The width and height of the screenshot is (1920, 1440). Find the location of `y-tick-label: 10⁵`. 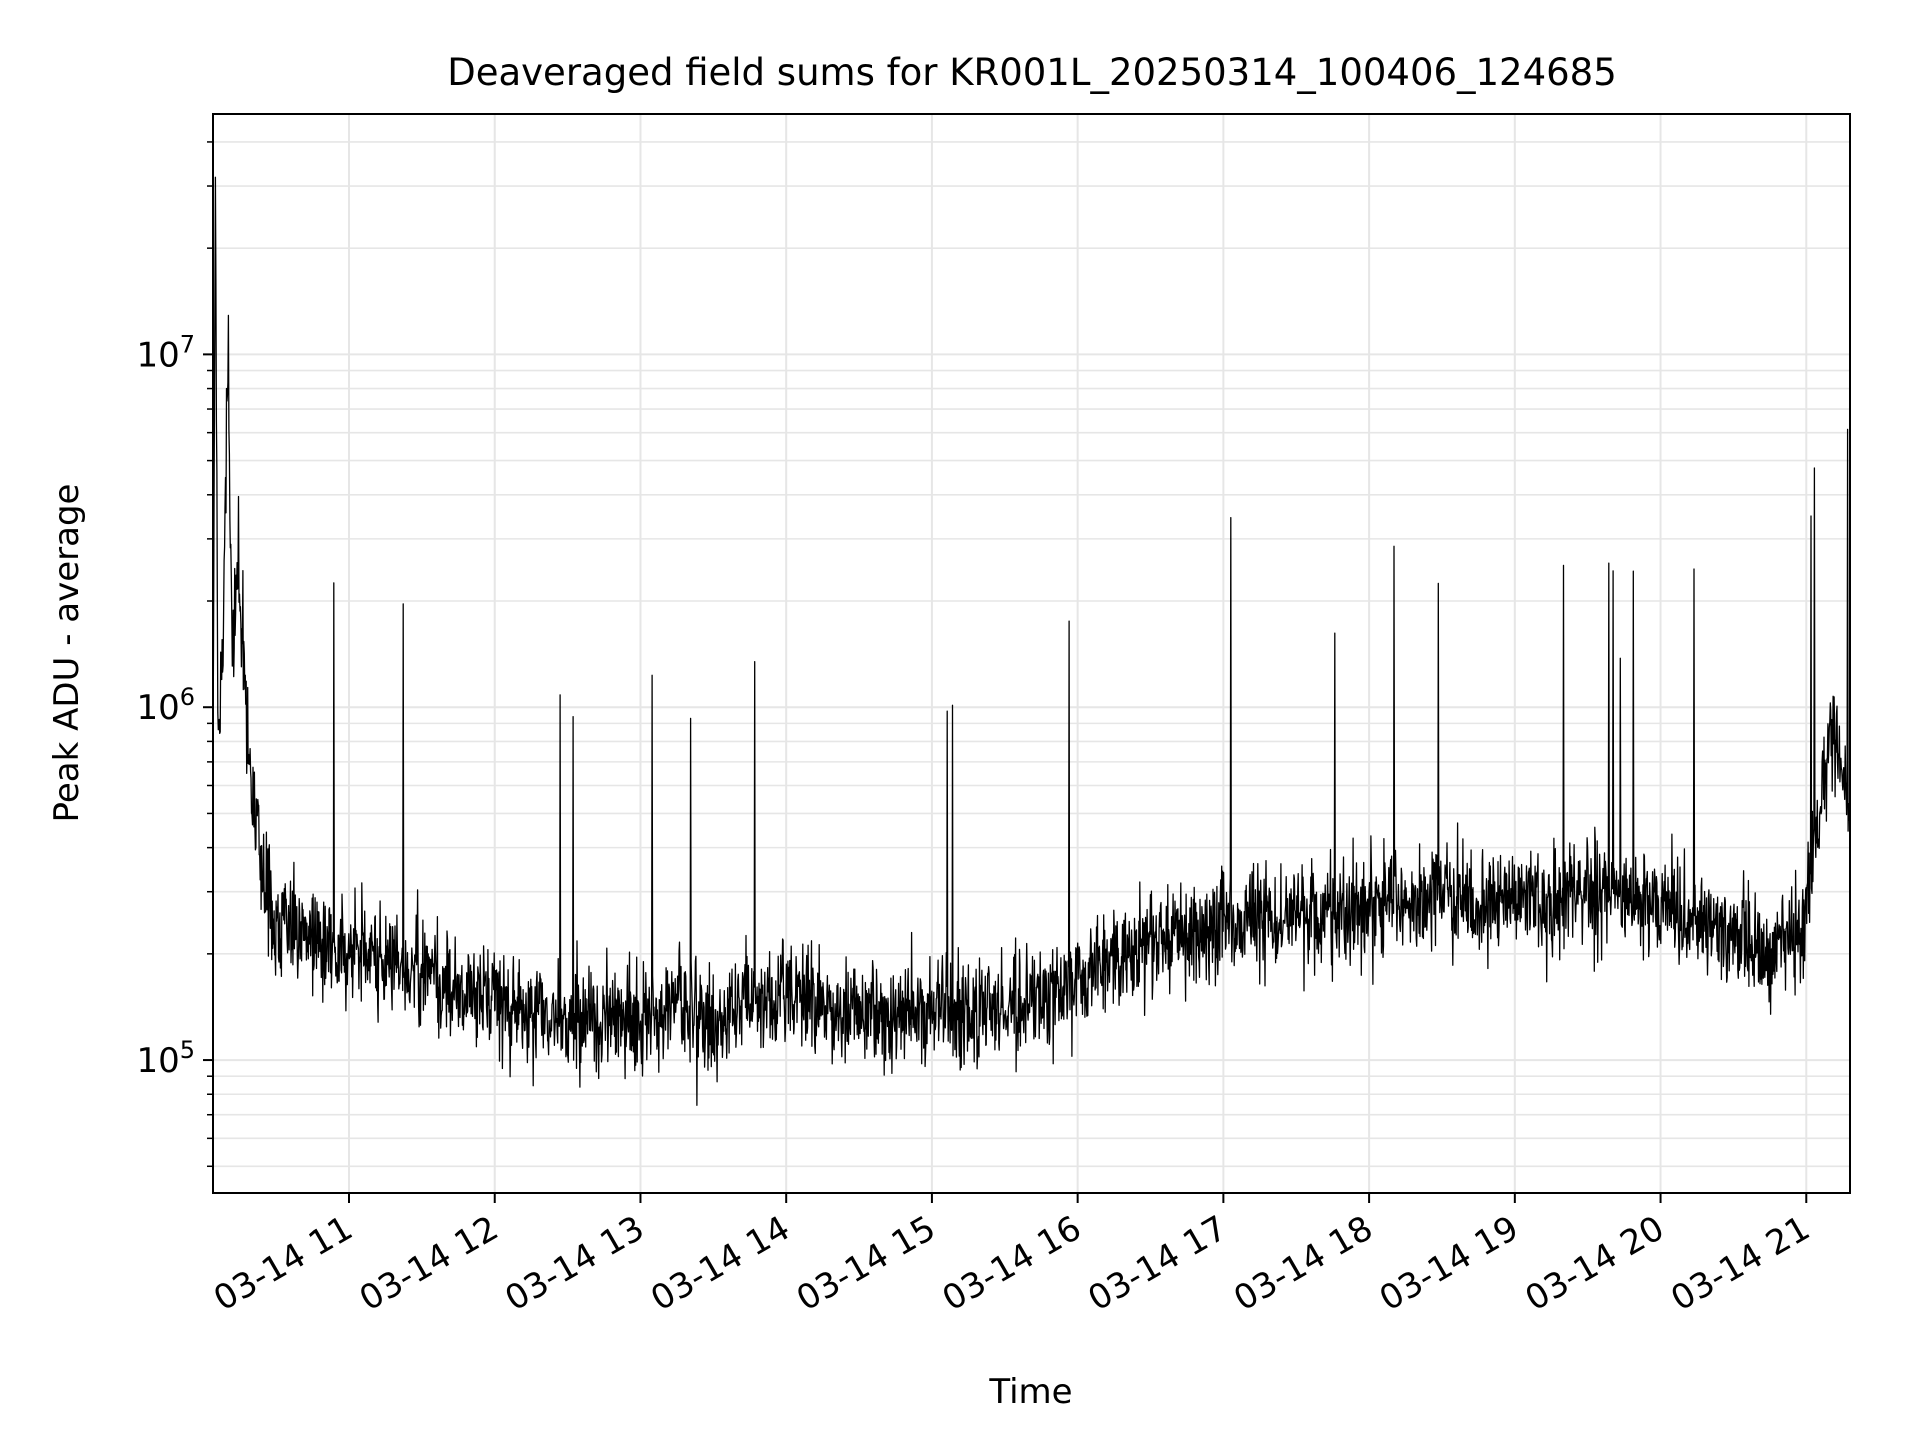

y-tick-label: 10⁵ is located at coordinates (165, 1058).